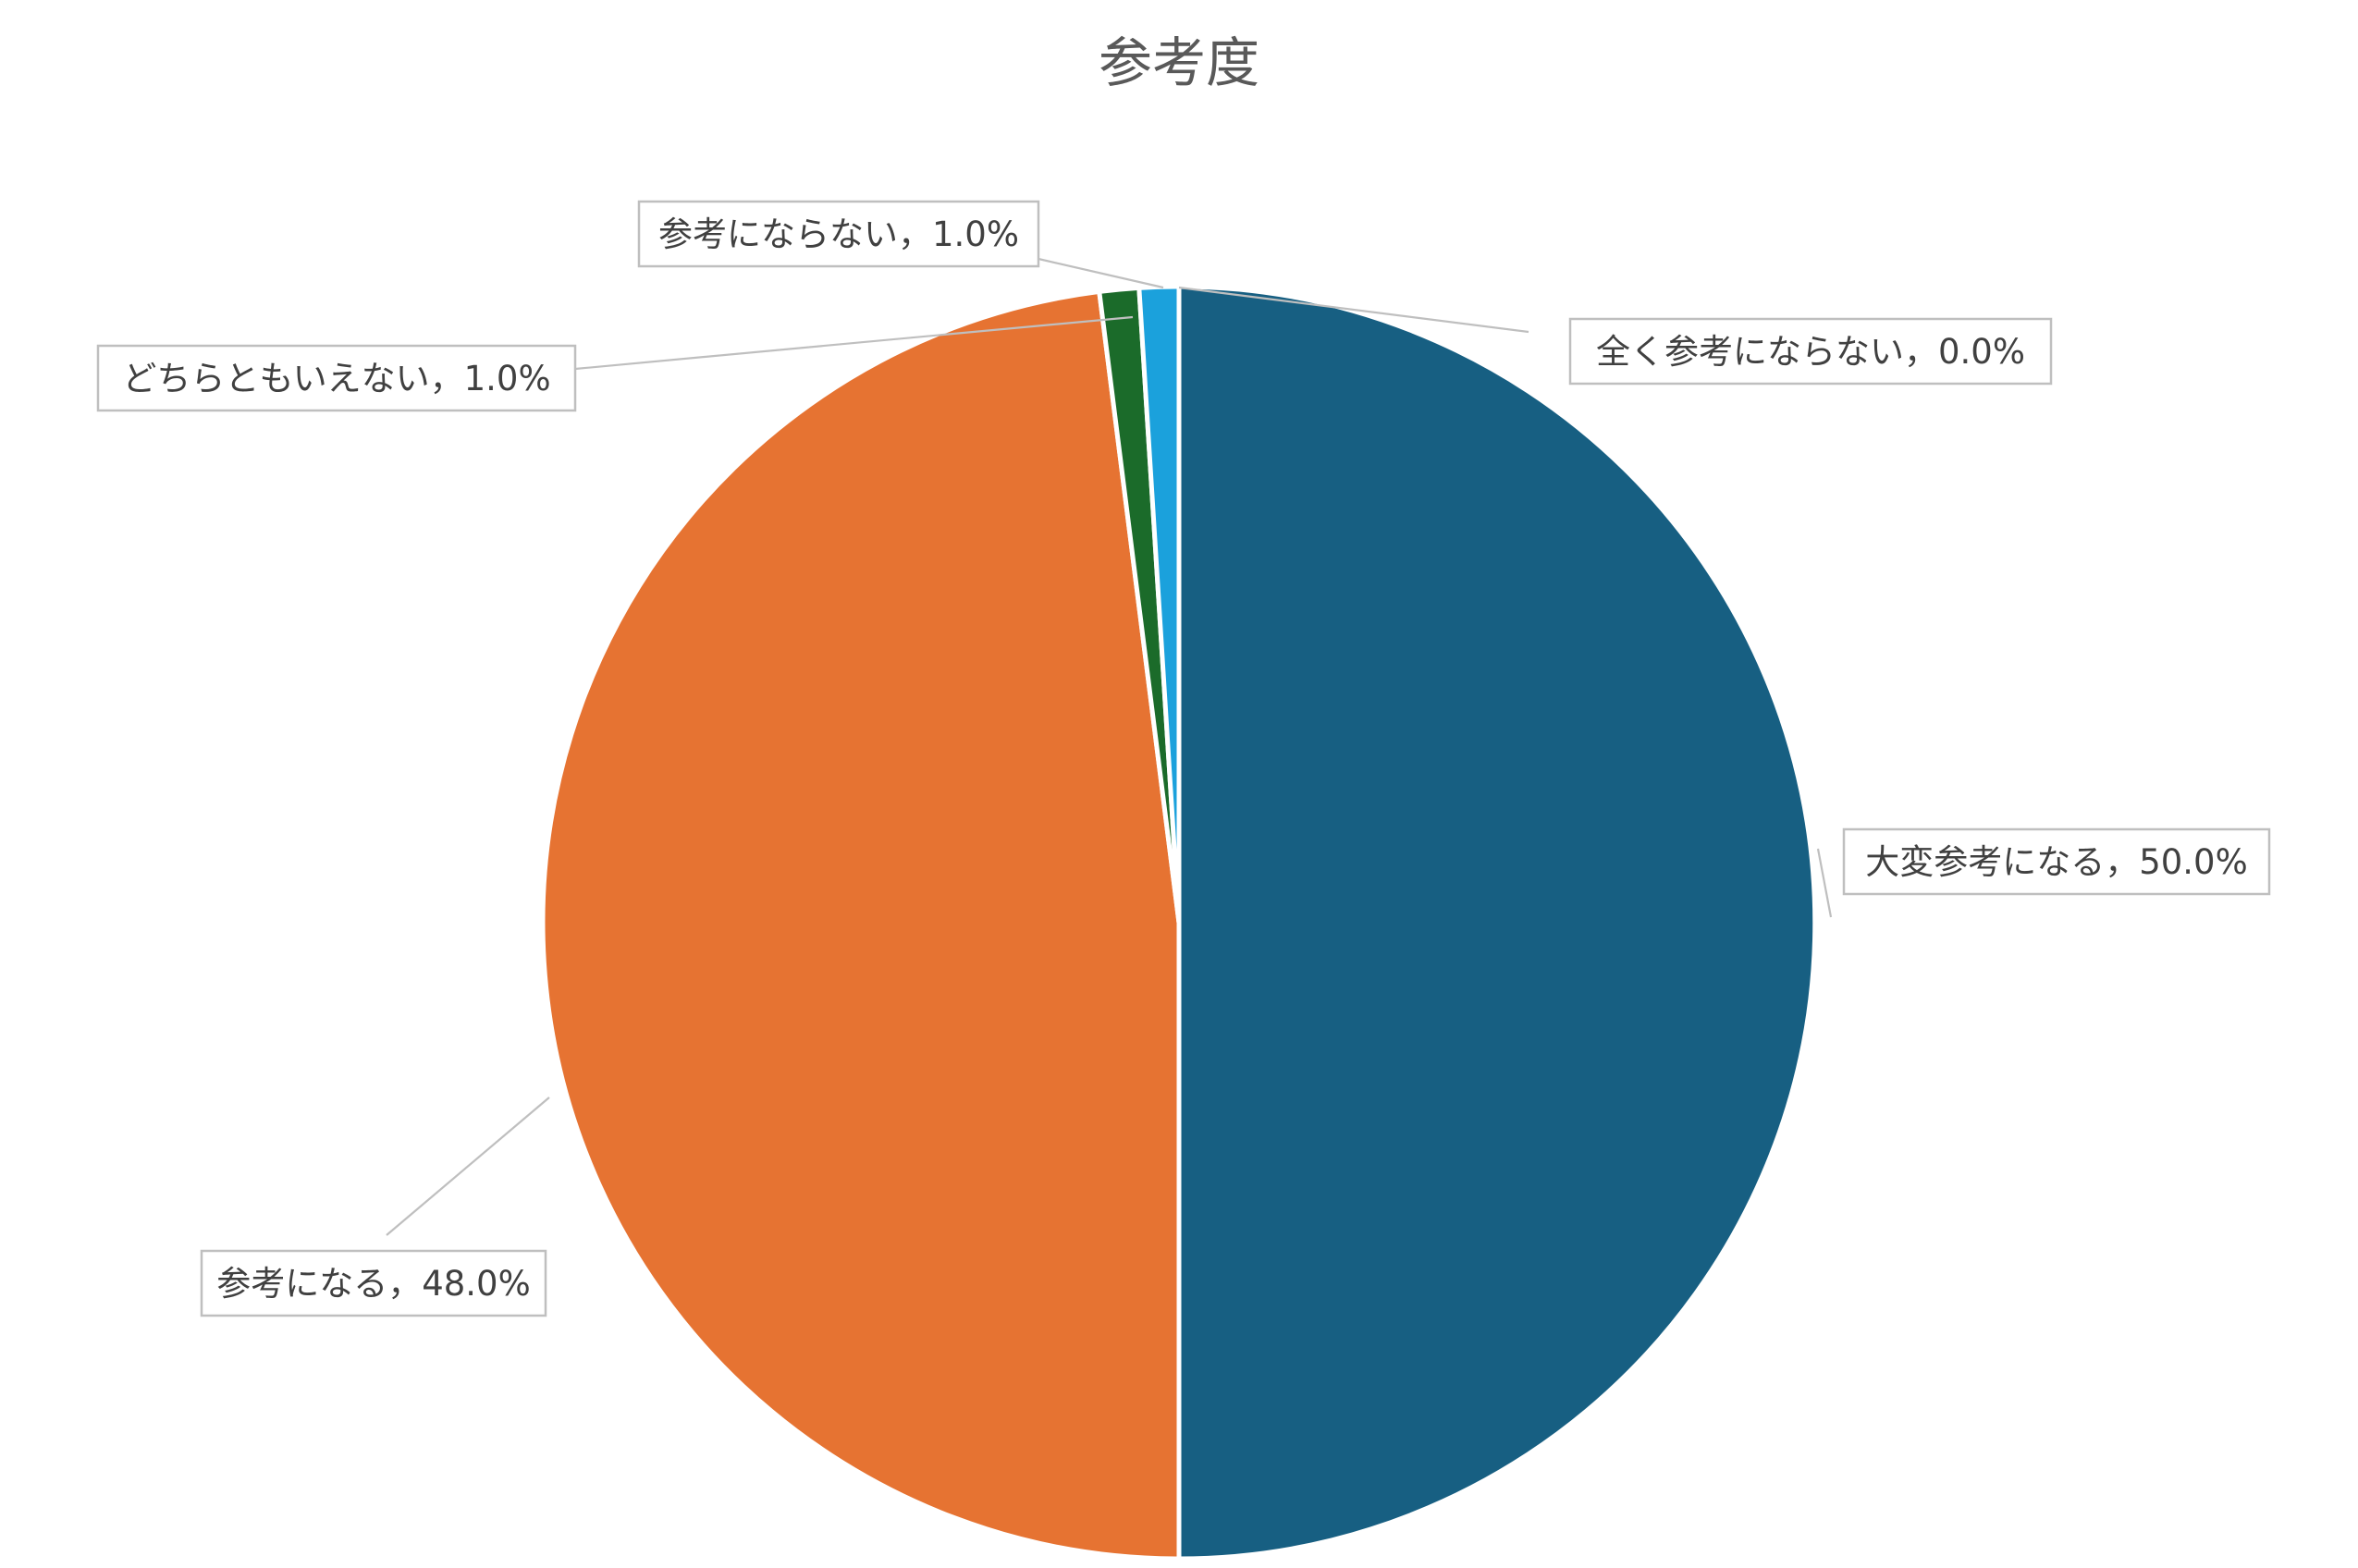  I want to click on data-label-text: 大変参考になる，50.0%, so click(2056, 862).